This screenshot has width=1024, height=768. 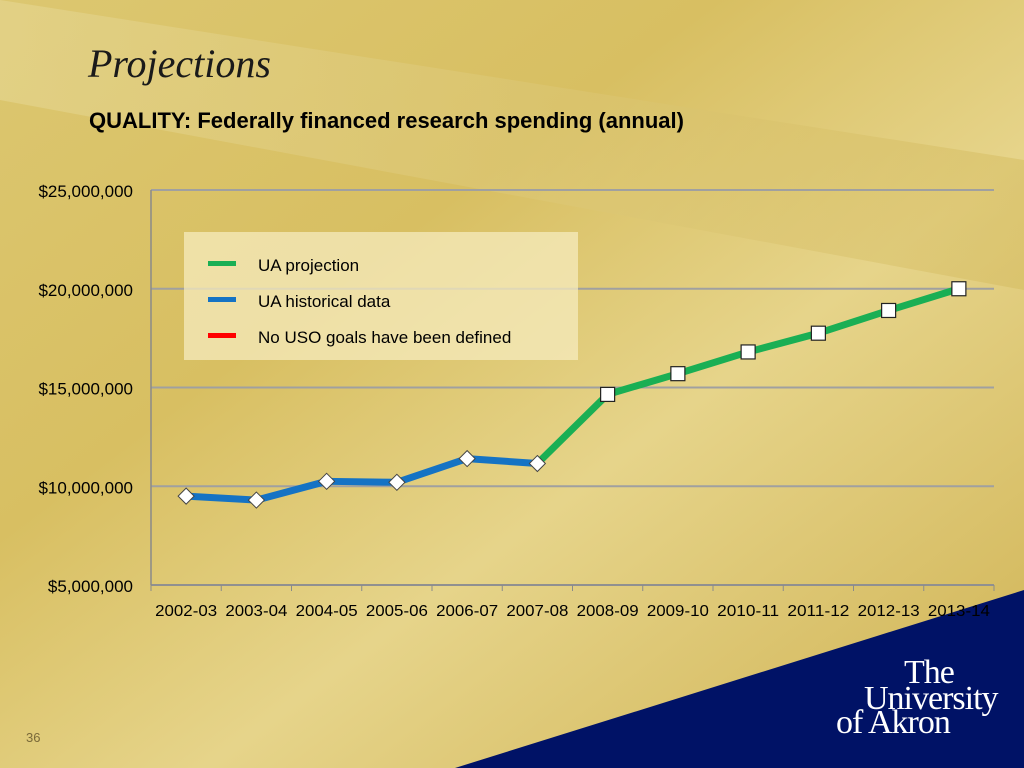 I want to click on legend-item-historical: UA historical data, so click(x=381, y=302).